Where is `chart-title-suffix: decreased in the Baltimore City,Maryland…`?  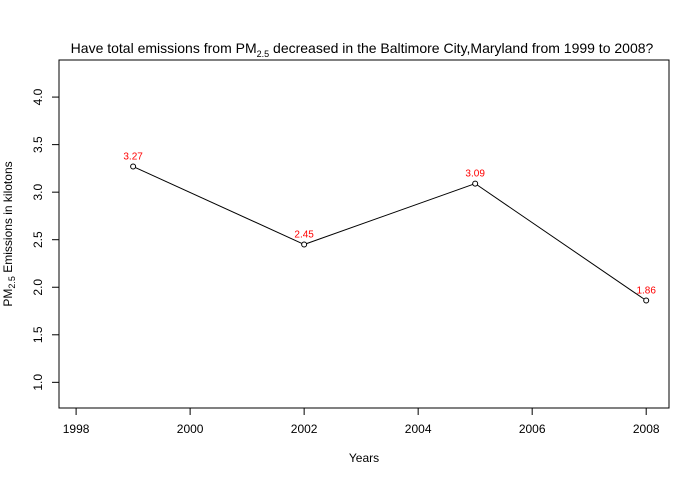 chart-title-suffix: decreased in the Baltimore City,Maryland… is located at coordinates (461, 48).